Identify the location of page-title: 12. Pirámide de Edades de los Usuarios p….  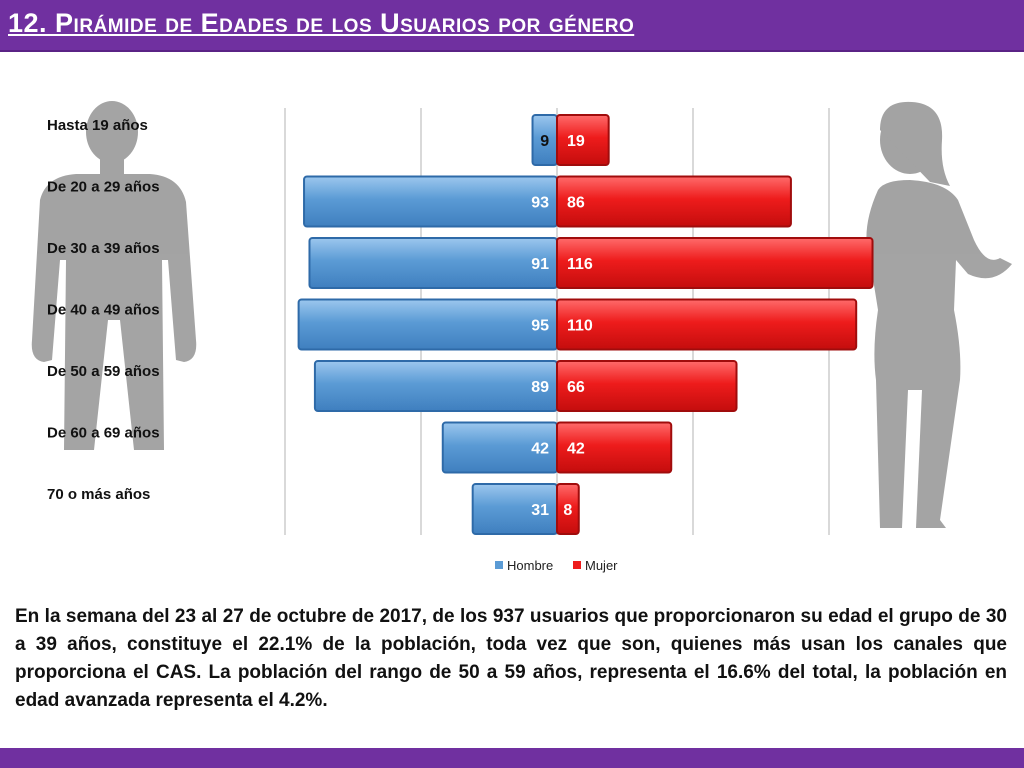
(321, 23).